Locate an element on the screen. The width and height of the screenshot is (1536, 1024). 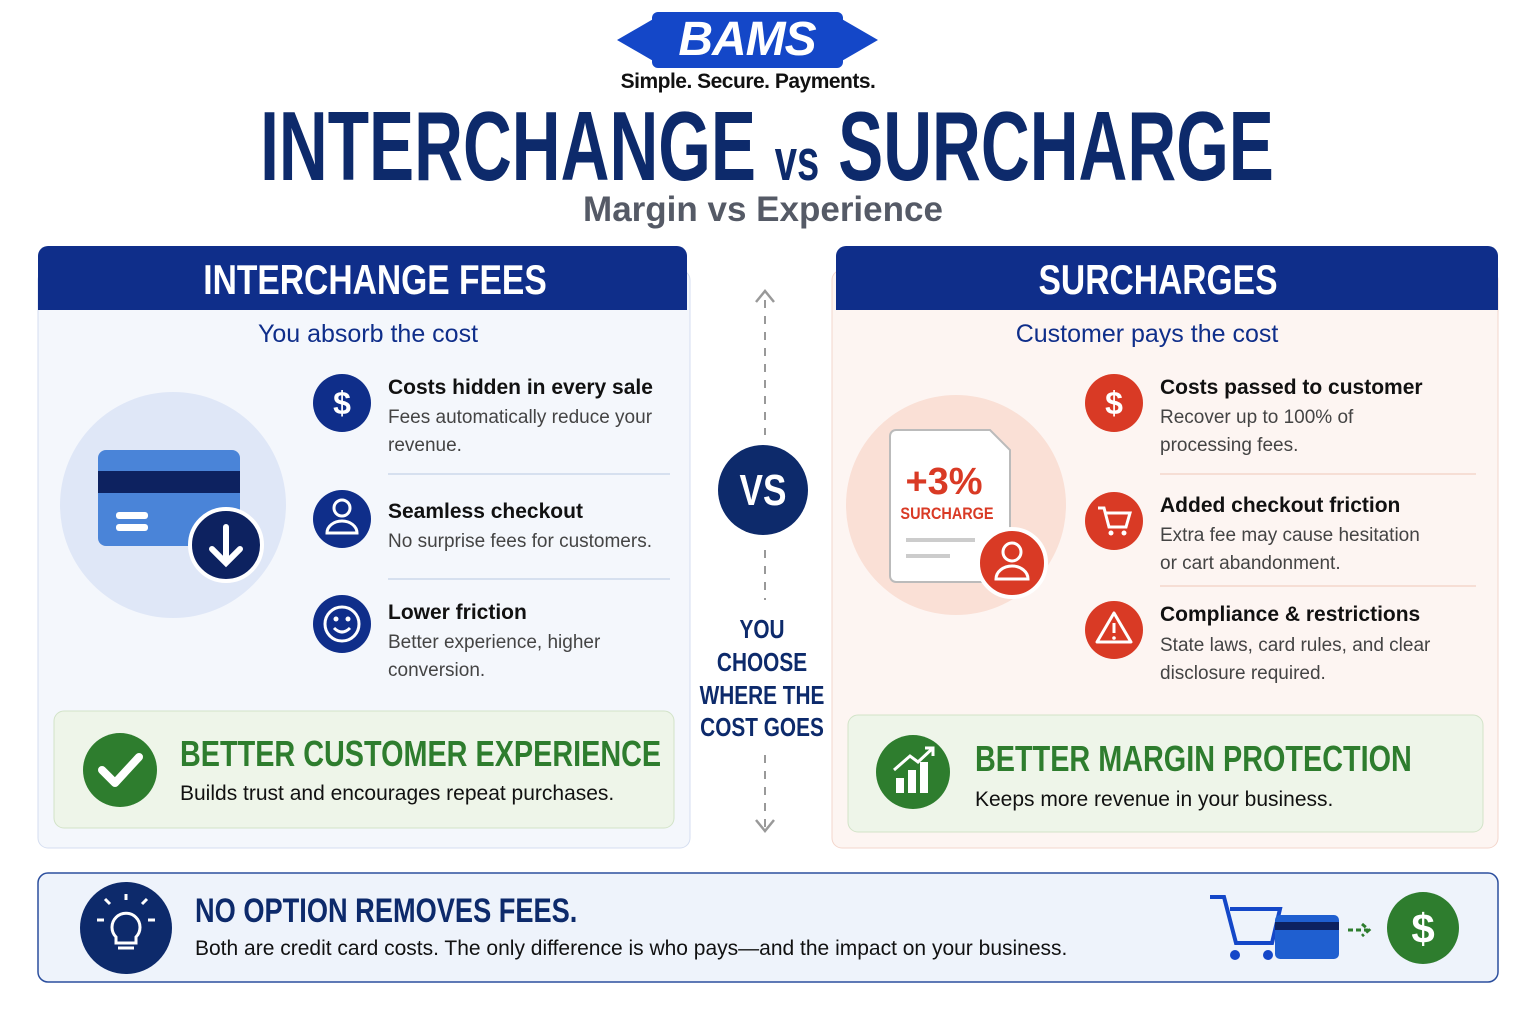
item-text: or cart abandonment. is located at coordinates (1250, 563).